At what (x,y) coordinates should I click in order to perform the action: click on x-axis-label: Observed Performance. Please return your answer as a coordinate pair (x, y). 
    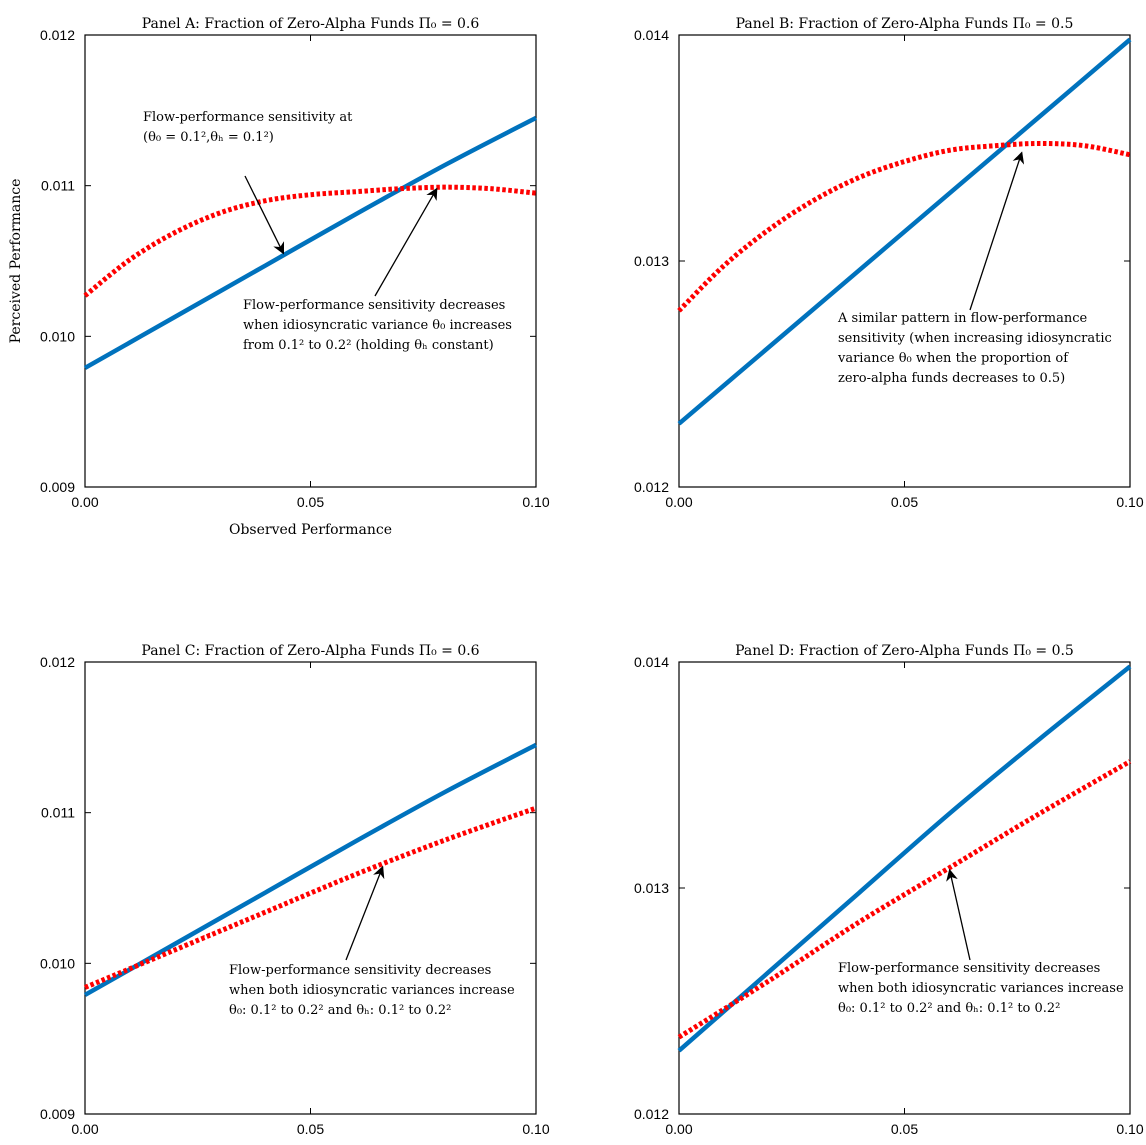
    Looking at the image, I should click on (310, 530).